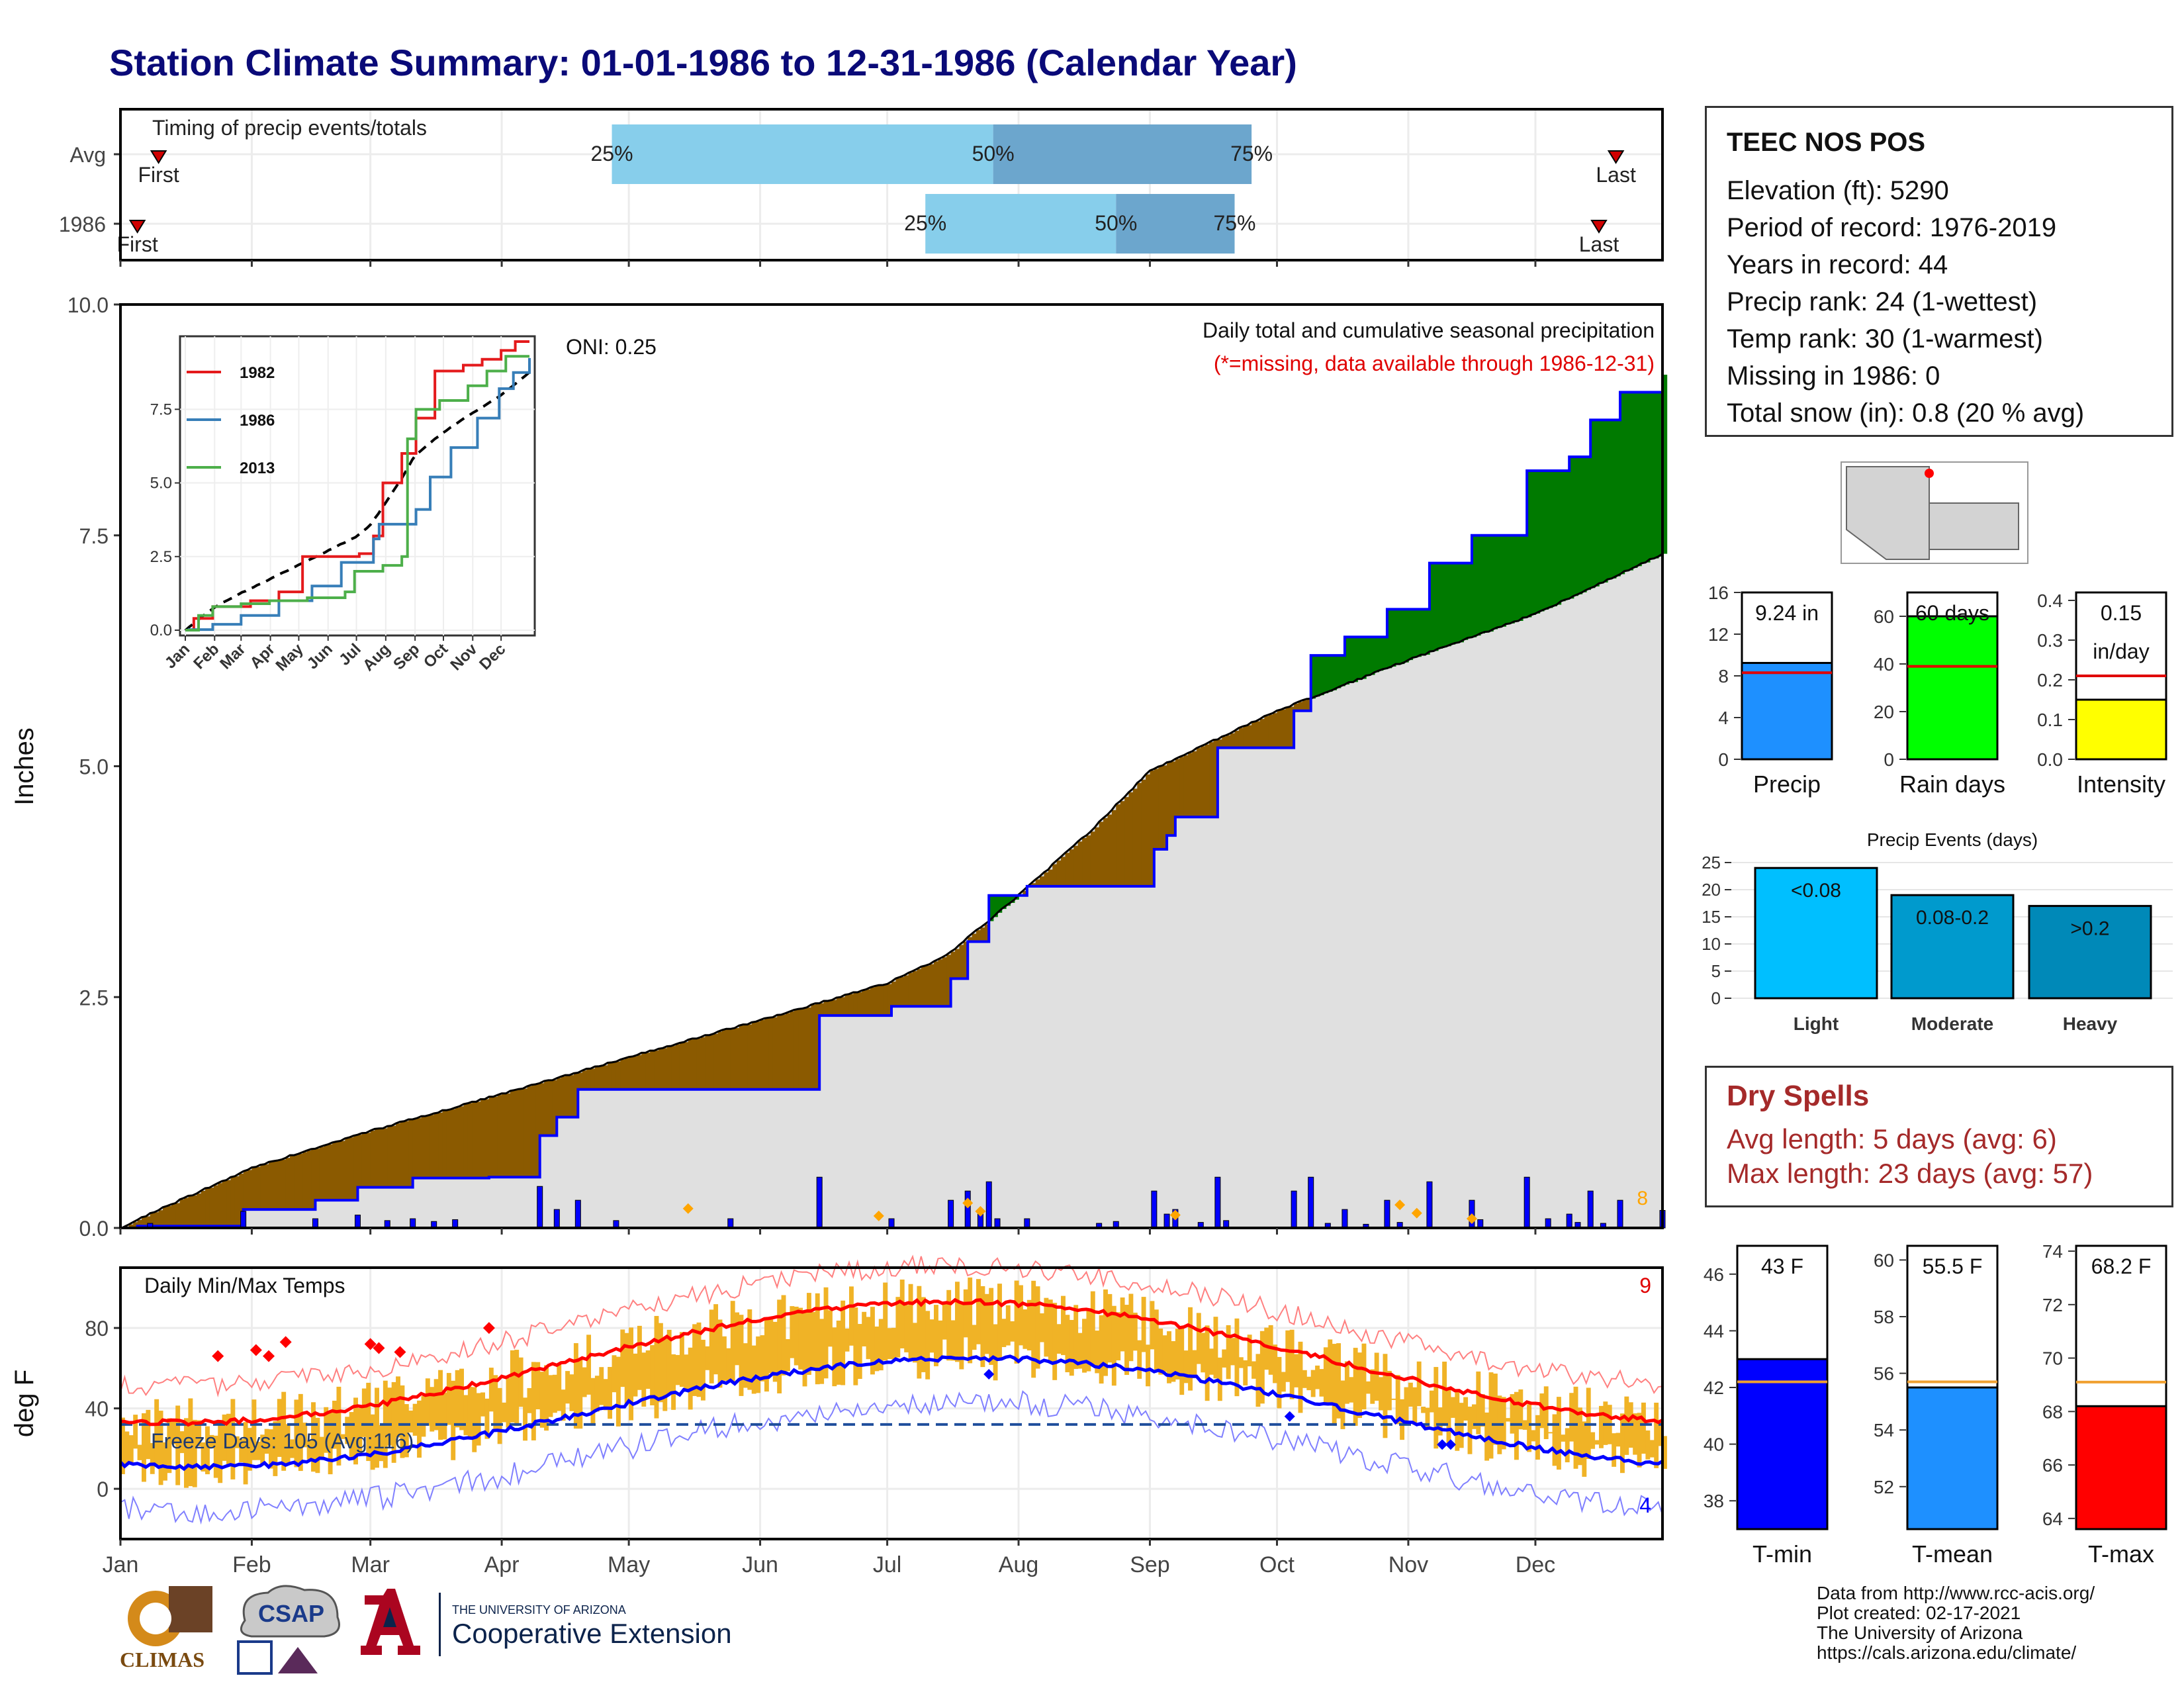 This screenshot has width=2184, height=1688. Describe the element at coordinates (257, 373) in the screenshot. I see `inset-legend-label: 1982` at that location.